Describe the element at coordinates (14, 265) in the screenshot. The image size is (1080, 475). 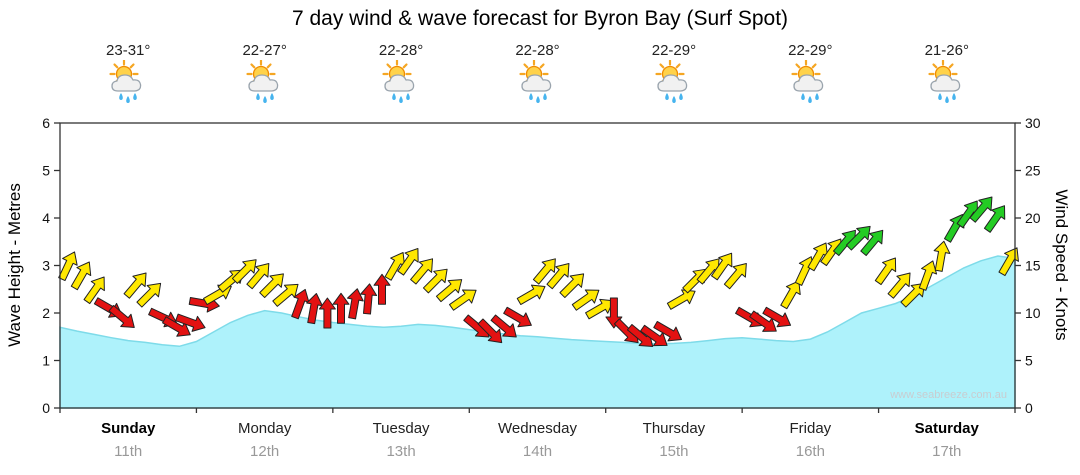
I see `left-axis-title: Wave Height - Metres` at that location.